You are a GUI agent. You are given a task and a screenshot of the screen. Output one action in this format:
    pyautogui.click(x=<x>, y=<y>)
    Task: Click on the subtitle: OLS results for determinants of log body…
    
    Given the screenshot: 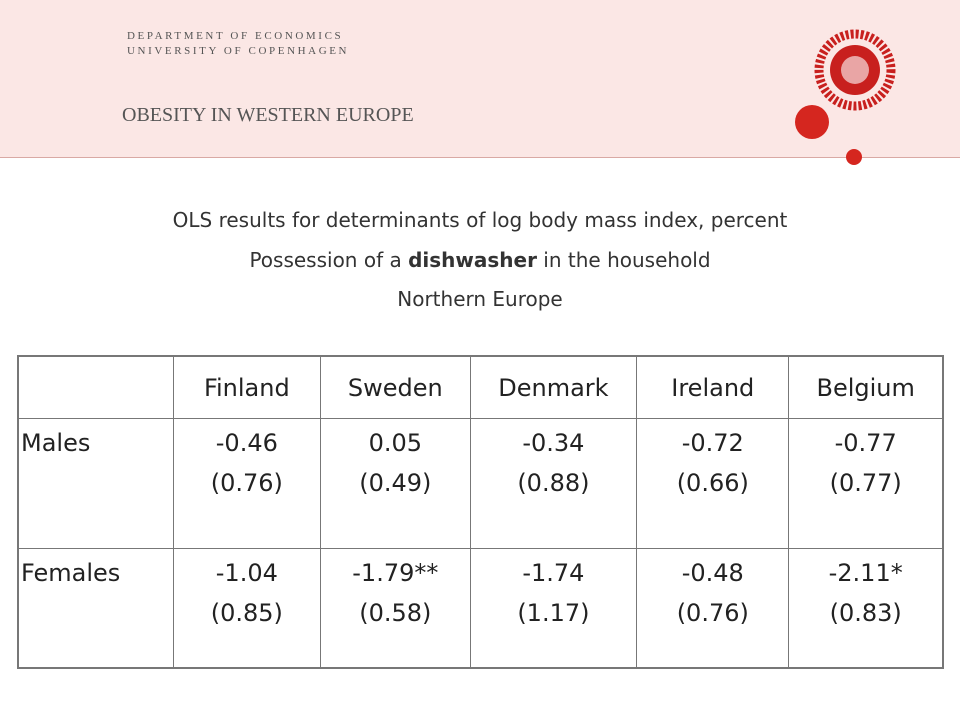 What is the action you would take?
    pyautogui.click(x=480, y=220)
    